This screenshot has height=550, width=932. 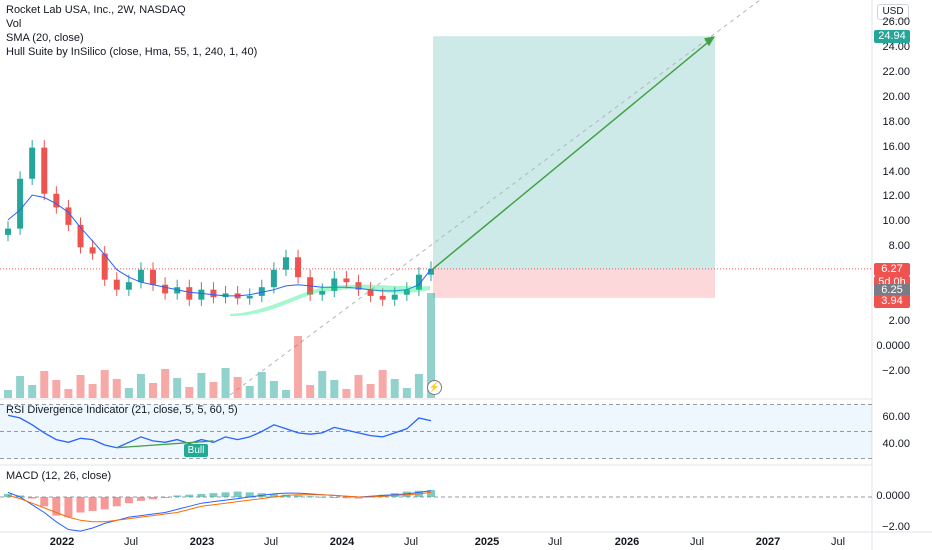 What do you see at coordinates (573, 153) in the screenshot?
I see `target-arrow-line` at bounding box center [573, 153].